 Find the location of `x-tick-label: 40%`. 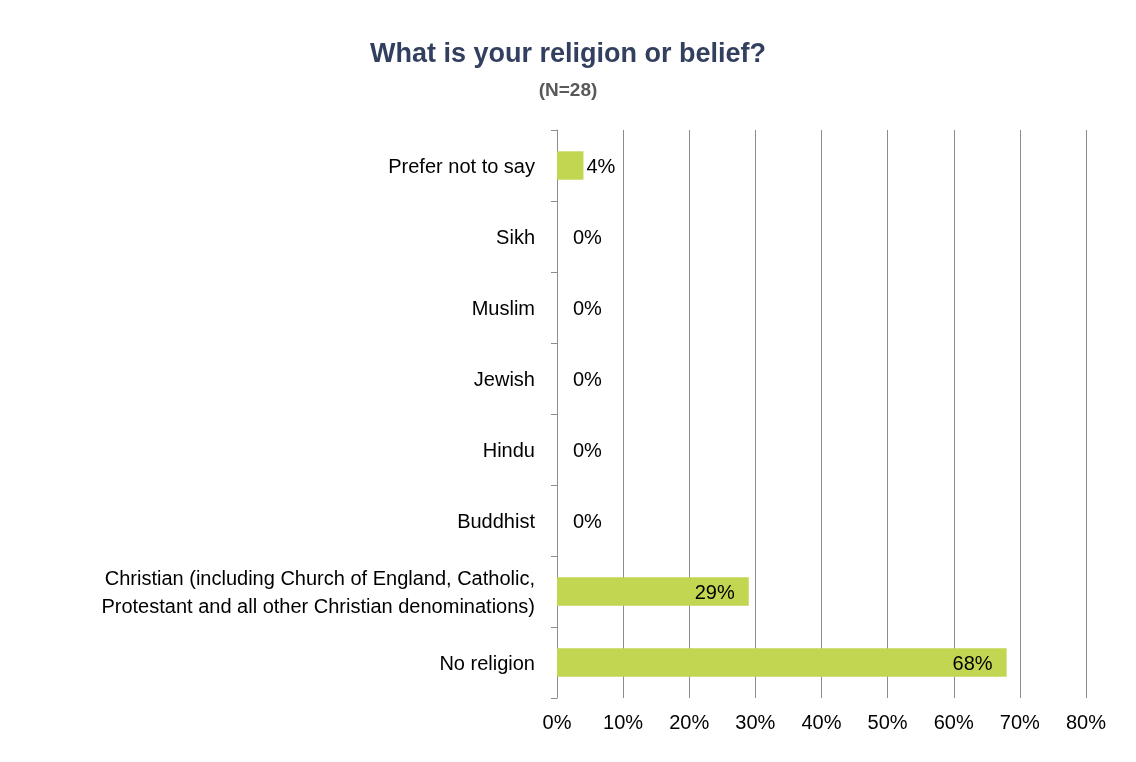

x-tick-label: 40% is located at coordinates (821, 722).